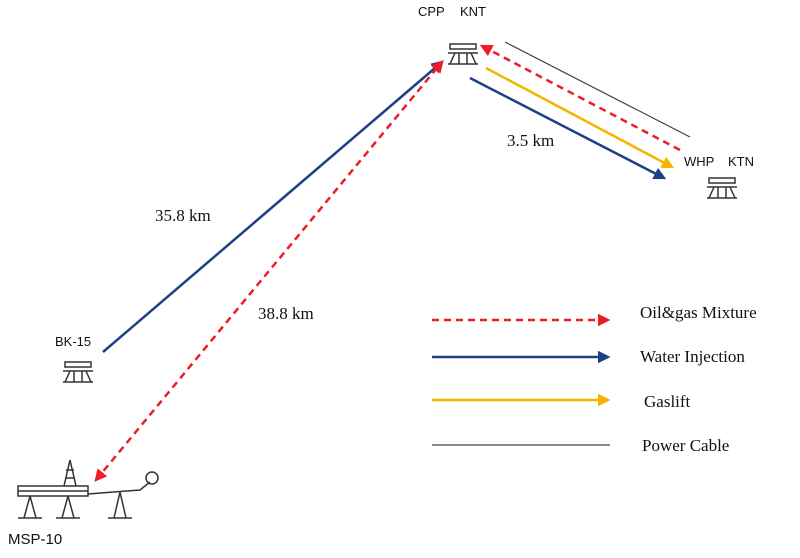  Describe the element at coordinates (667, 401) in the screenshot. I see `legend-label: Gaslift` at that location.